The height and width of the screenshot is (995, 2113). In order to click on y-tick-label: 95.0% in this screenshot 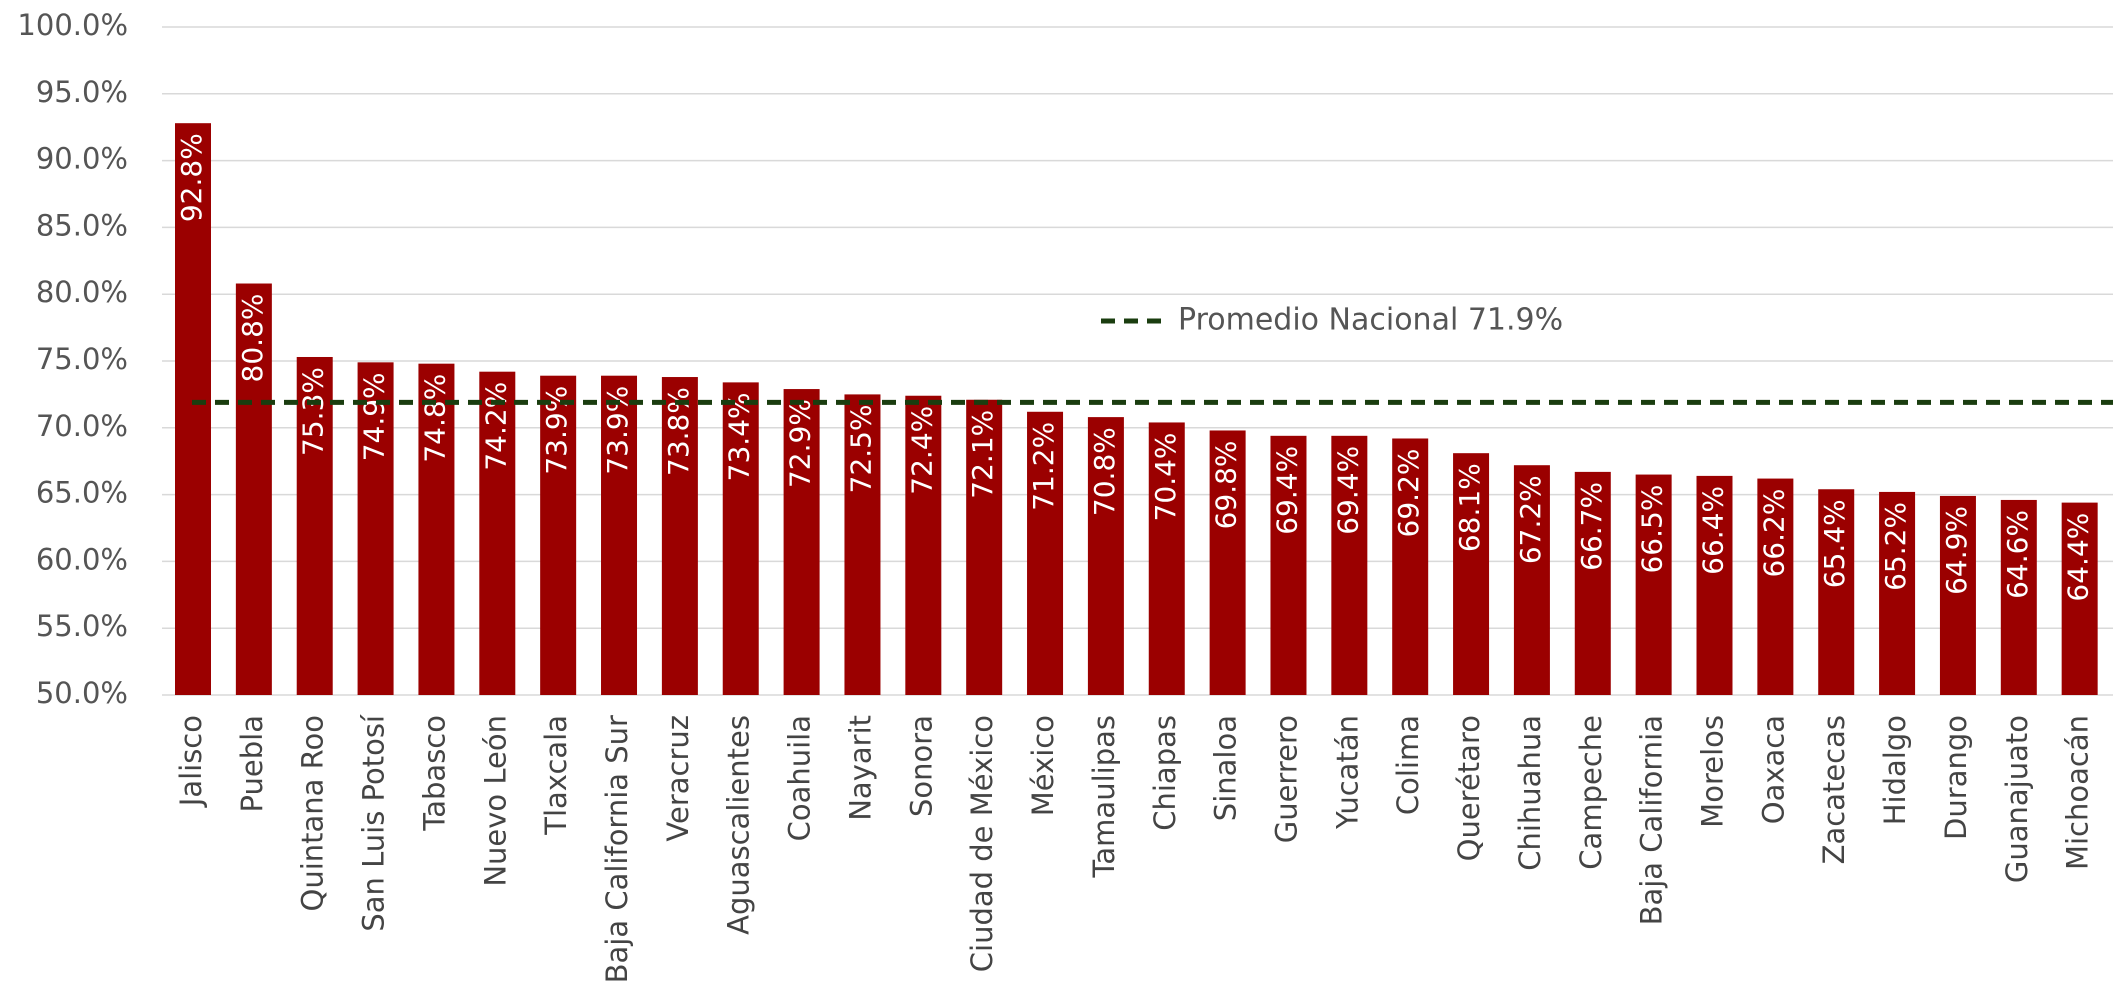, I will do `click(82, 92)`.